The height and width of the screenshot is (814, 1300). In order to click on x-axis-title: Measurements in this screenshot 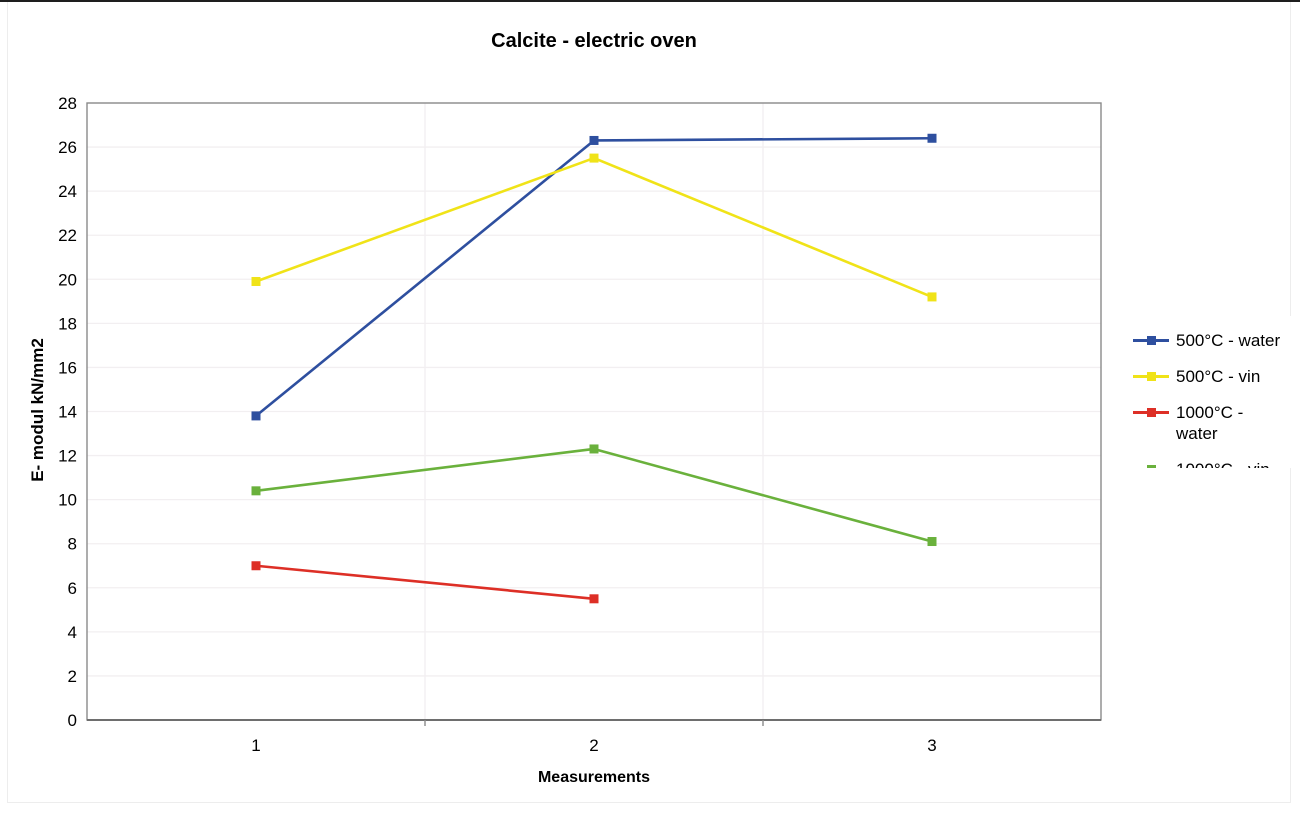, I will do `click(594, 777)`.